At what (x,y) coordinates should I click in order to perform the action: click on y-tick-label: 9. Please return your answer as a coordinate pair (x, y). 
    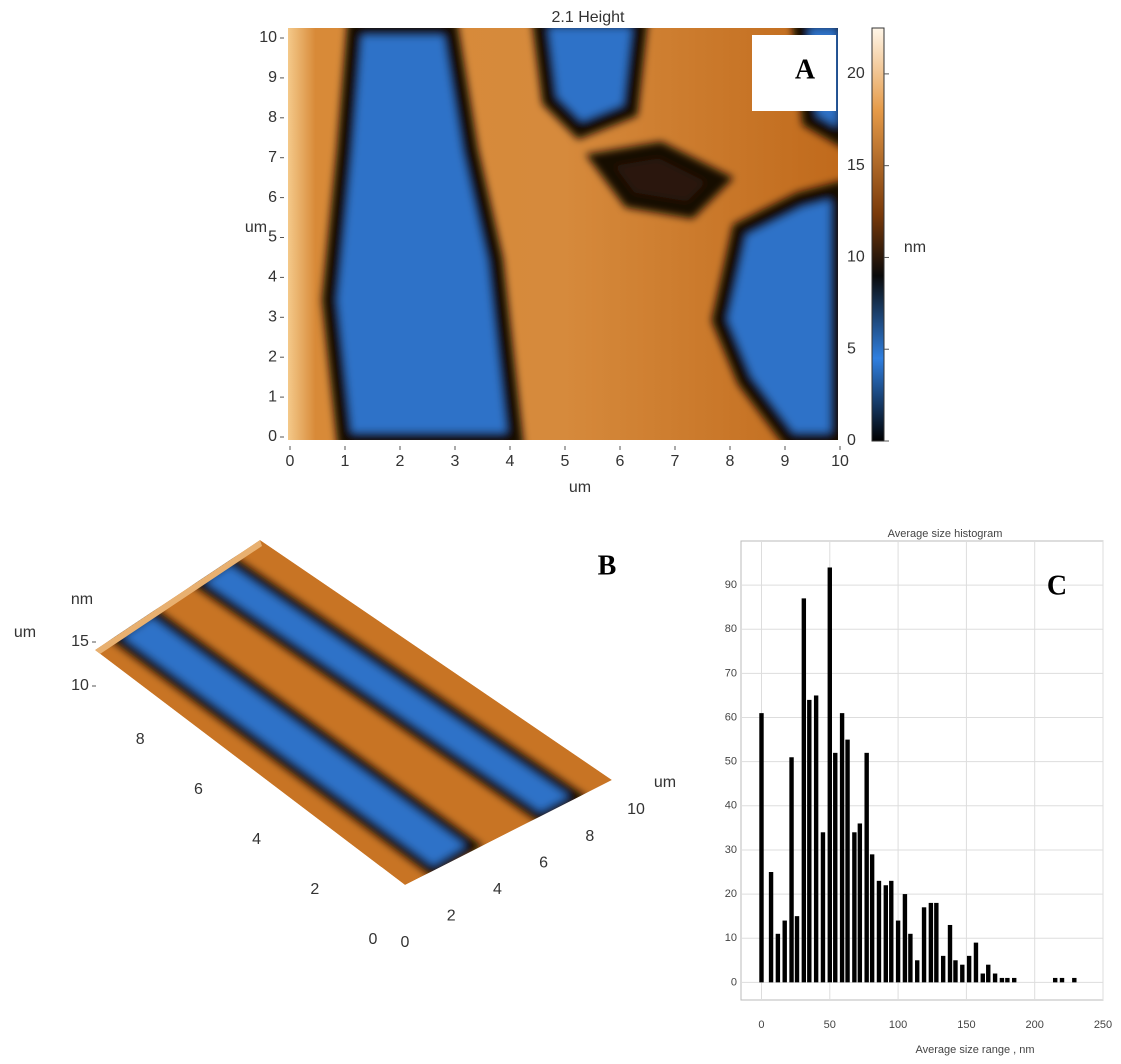
    Looking at the image, I should click on (272, 77).